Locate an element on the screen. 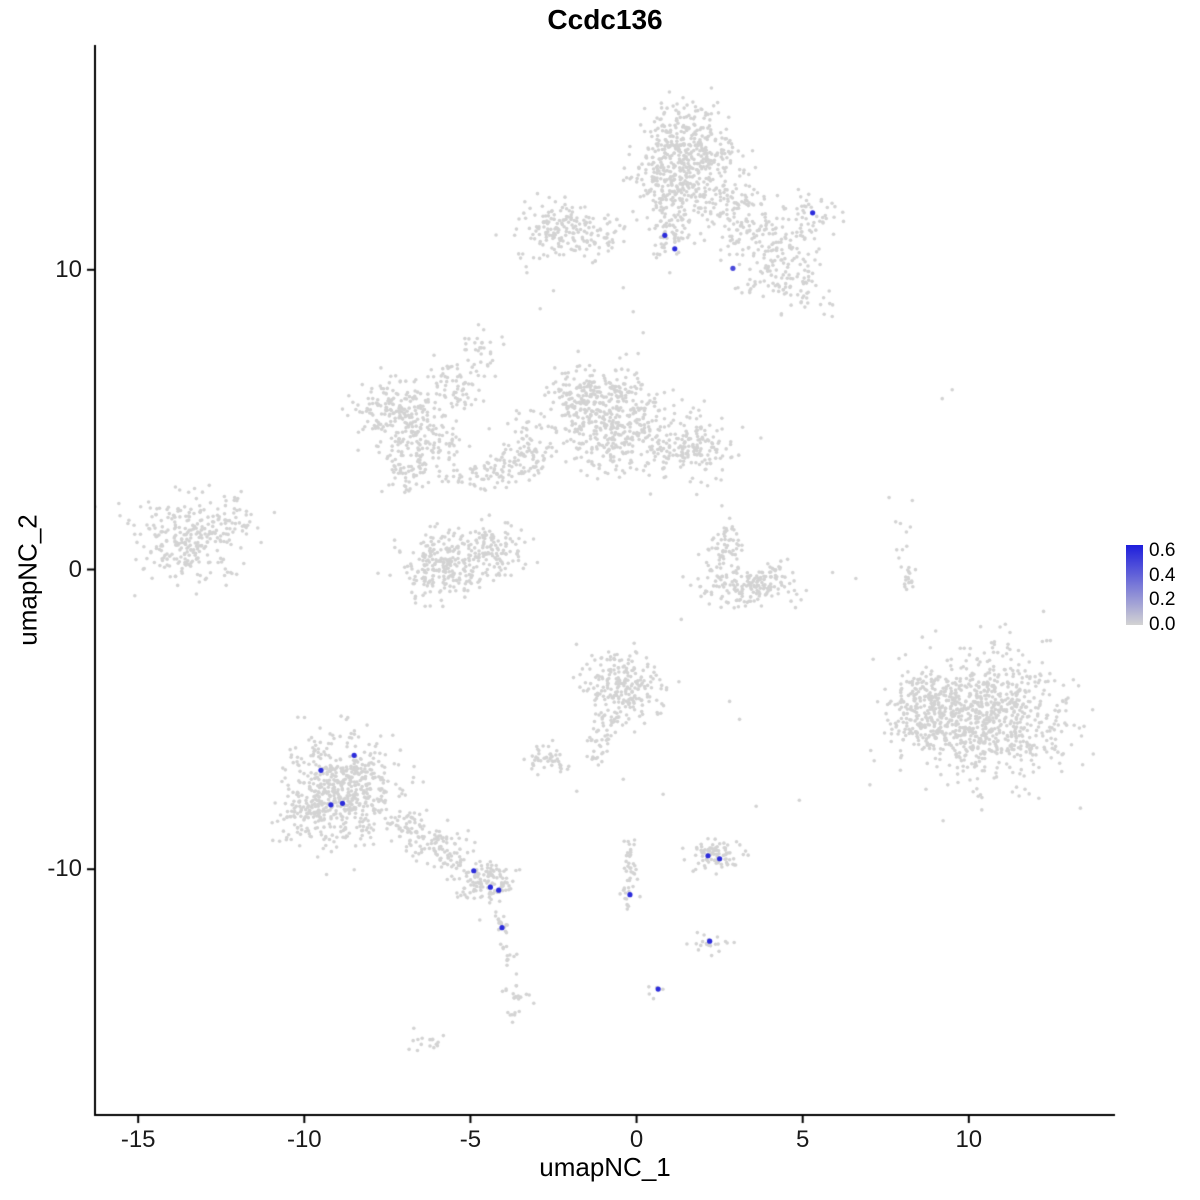 The width and height of the screenshot is (1200, 1200). plot-title: Ccdc136 is located at coordinates (605, 19).